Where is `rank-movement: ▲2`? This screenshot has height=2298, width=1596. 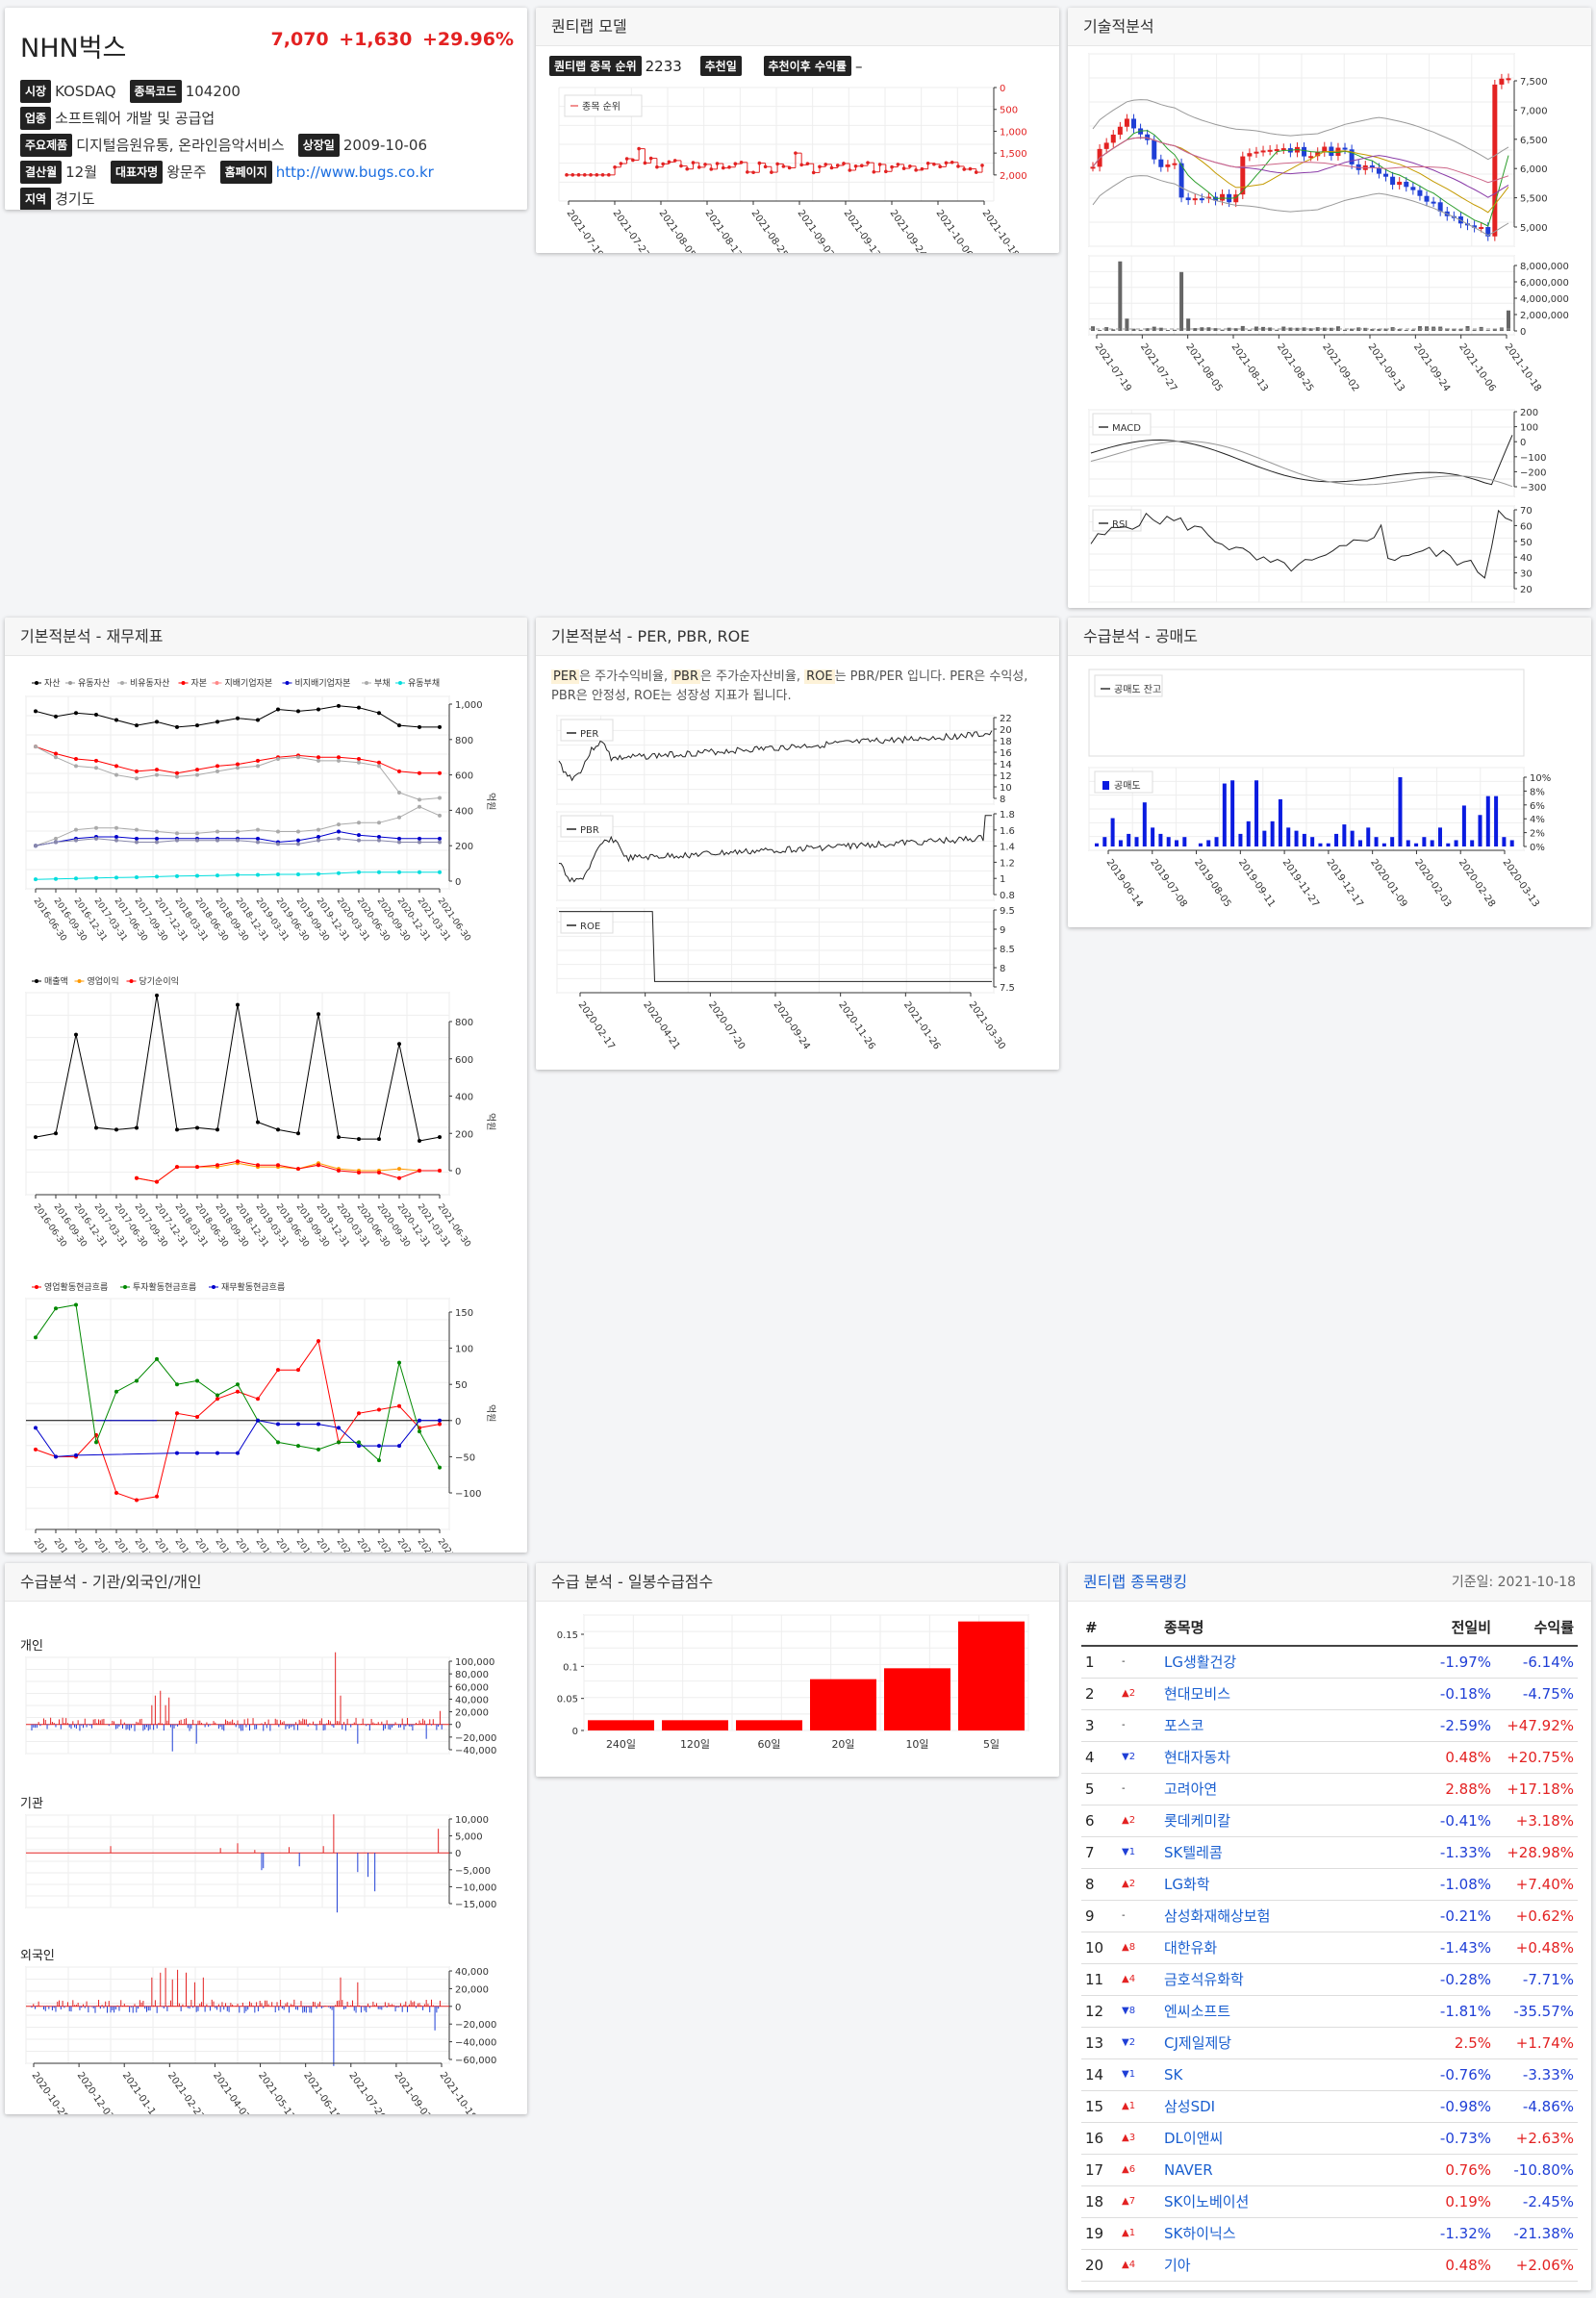 rank-movement: ▲2 is located at coordinates (1139, 1821).